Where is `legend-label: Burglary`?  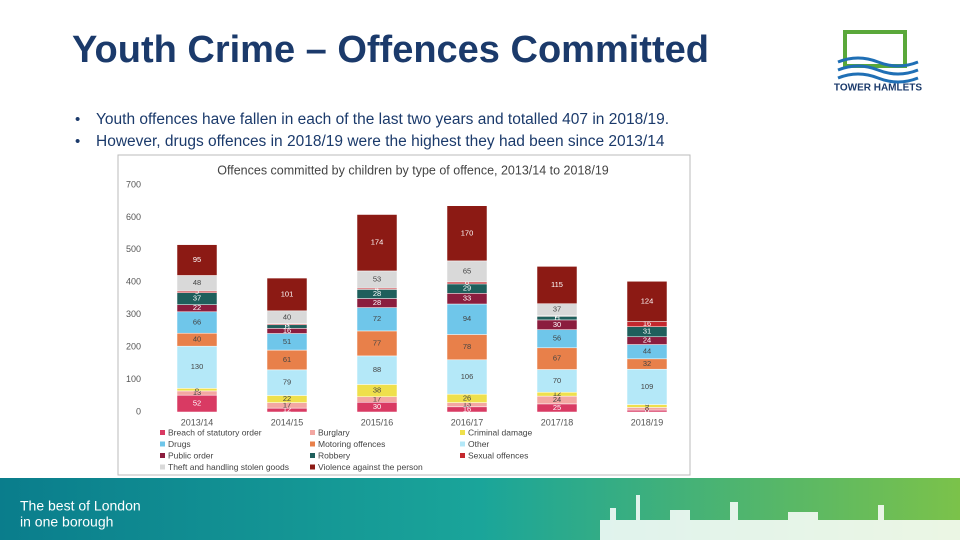
legend-label: Burglary is located at coordinates (334, 432).